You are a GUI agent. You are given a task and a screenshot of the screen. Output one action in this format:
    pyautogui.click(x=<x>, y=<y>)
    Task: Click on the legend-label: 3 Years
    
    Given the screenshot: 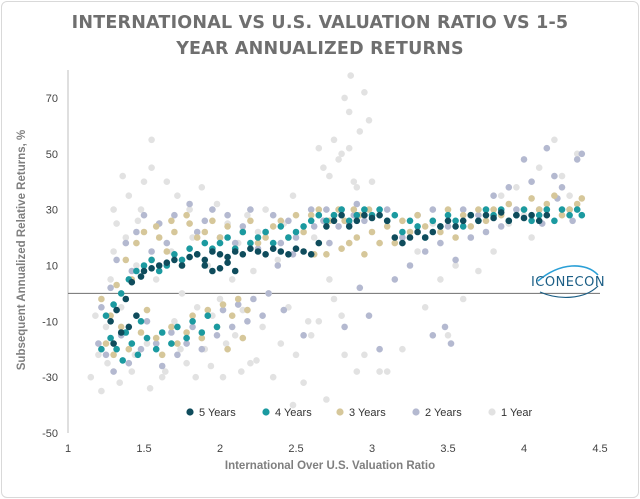 What is the action you would take?
    pyautogui.click(x=367, y=413)
    